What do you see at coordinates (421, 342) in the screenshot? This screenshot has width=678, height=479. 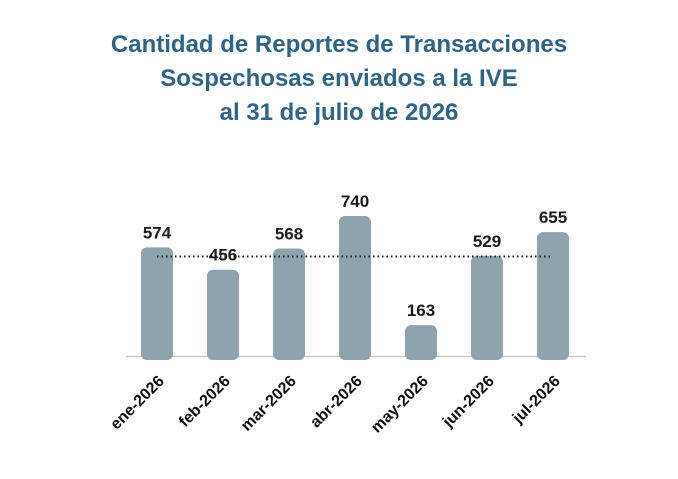 I see `bar-may-2026` at bounding box center [421, 342].